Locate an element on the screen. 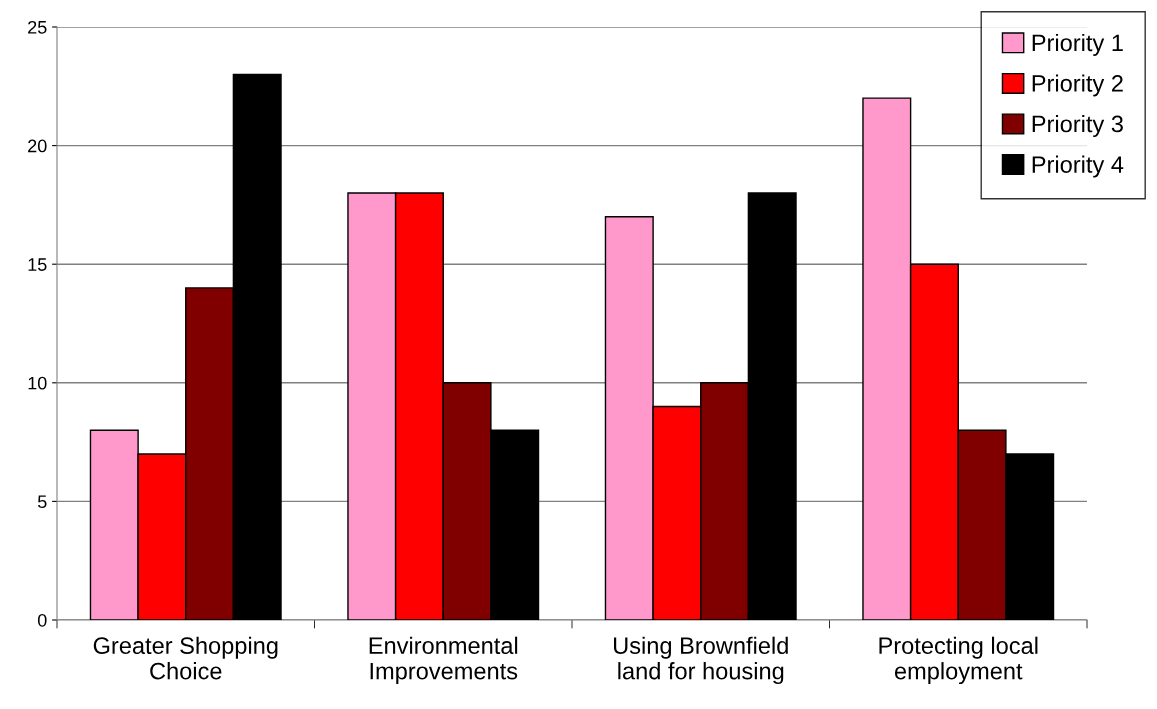  y-tick-label: 20 is located at coordinates (37, 146).